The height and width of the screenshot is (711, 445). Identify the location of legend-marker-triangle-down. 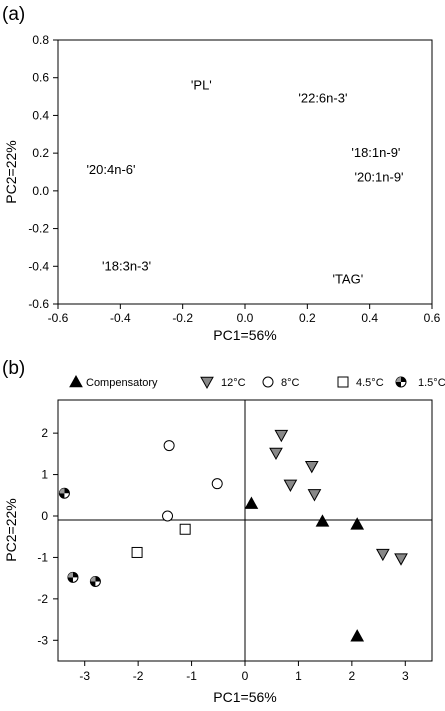
(207, 383).